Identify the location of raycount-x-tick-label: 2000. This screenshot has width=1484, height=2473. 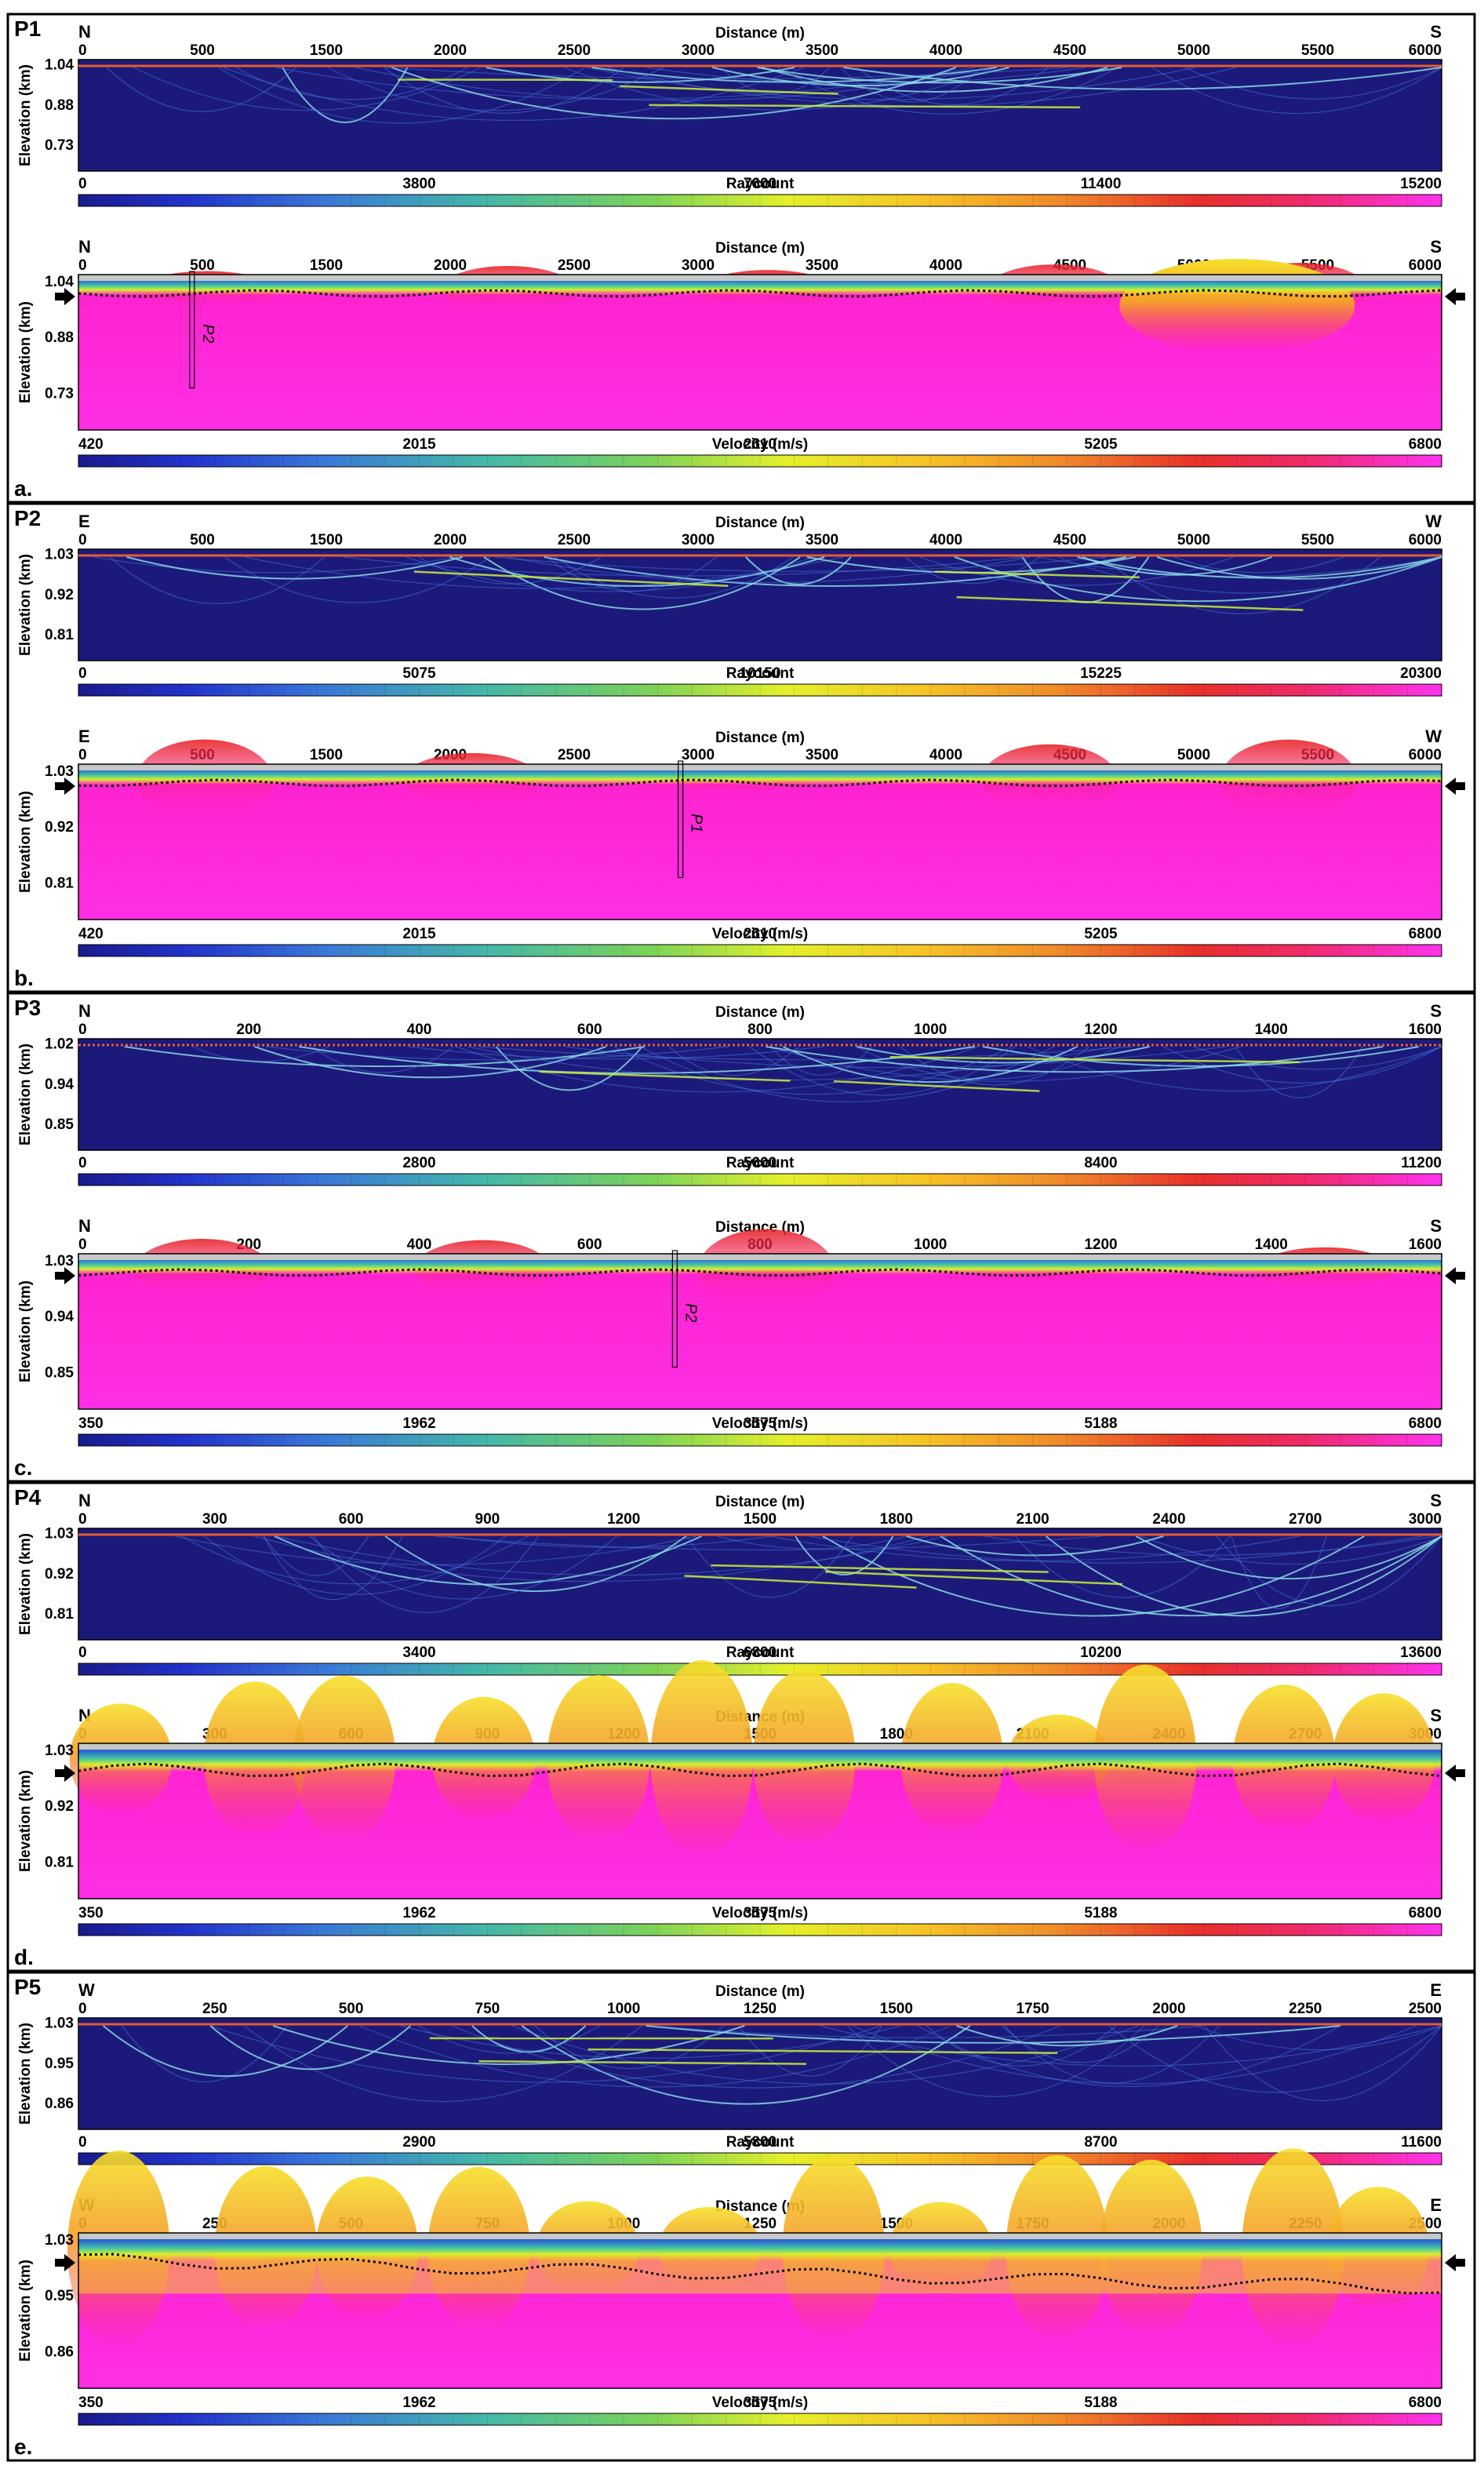
(450, 540).